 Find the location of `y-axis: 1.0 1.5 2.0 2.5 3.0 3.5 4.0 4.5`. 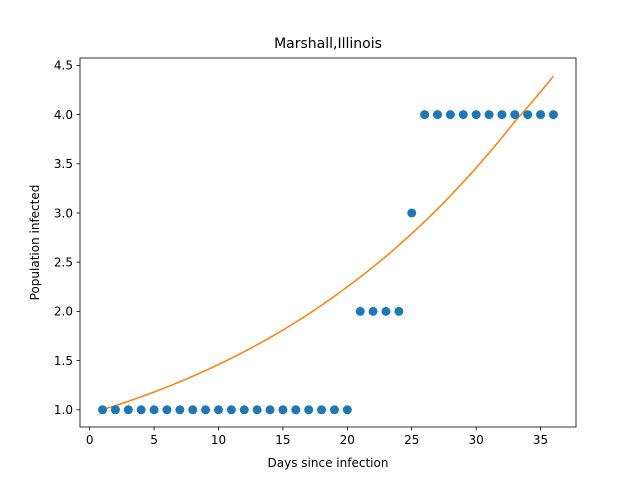

y-axis: 1.0 1.5 2.0 2.5 3.0 3.5 4.0 4.5 is located at coordinates (67, 238).